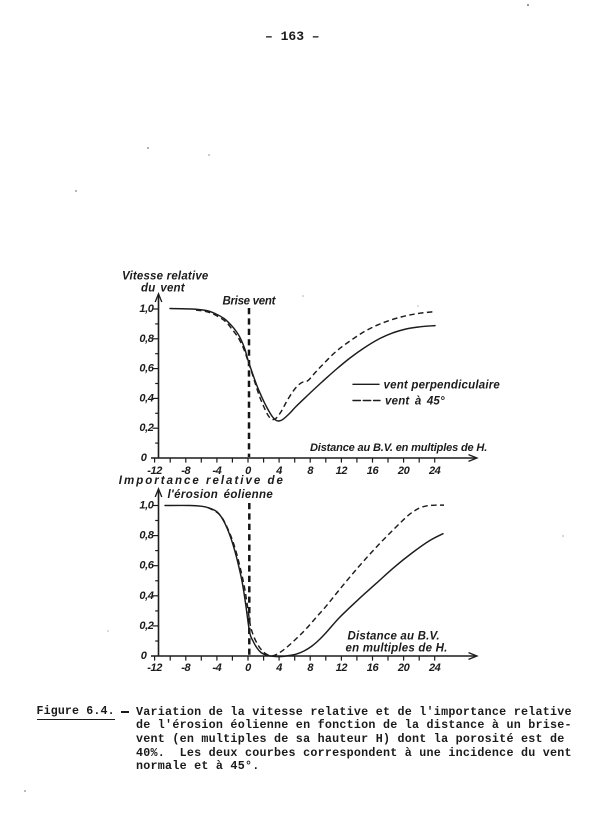 The image size is (611, 819). Describe the element at coordinates (397, 648) in the screenshot. I see `svg-text: en multiples de H.` at that location.